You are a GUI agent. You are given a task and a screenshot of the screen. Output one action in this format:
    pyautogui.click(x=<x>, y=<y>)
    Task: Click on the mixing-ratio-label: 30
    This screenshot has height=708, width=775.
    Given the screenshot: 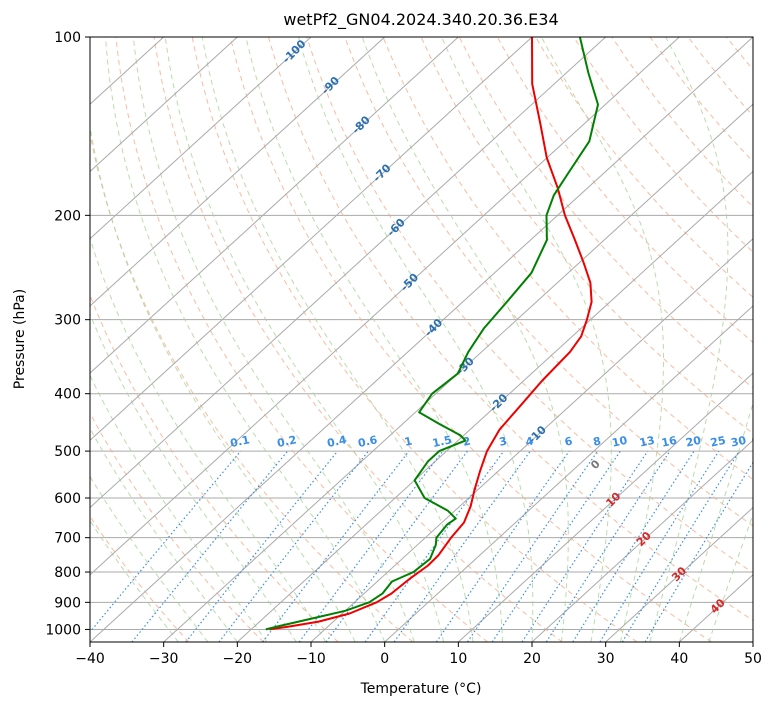 What is the action you would take?
    pyautogui.click(x=739, y=442)
    